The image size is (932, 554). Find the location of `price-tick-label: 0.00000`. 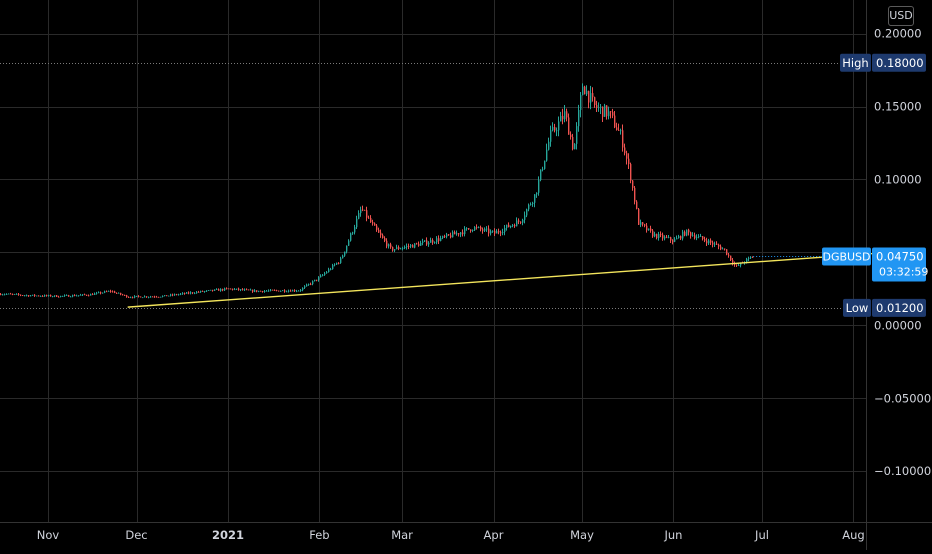

price-tick-label: 0.00000 is located at coordinates (898, 325).